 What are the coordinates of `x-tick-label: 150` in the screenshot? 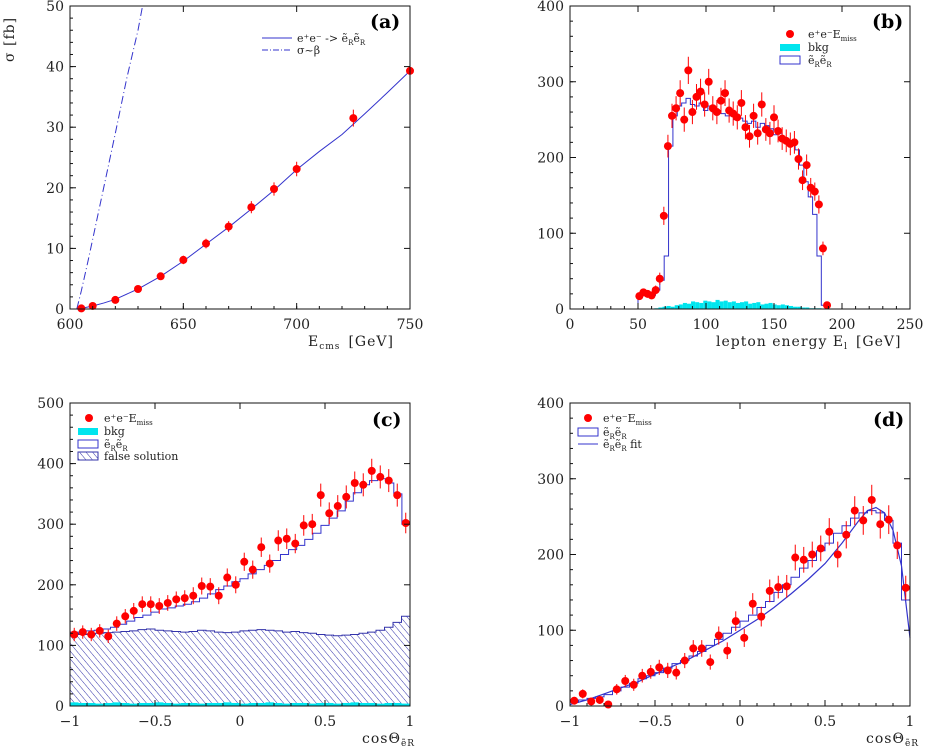 It's located at (774, 325).